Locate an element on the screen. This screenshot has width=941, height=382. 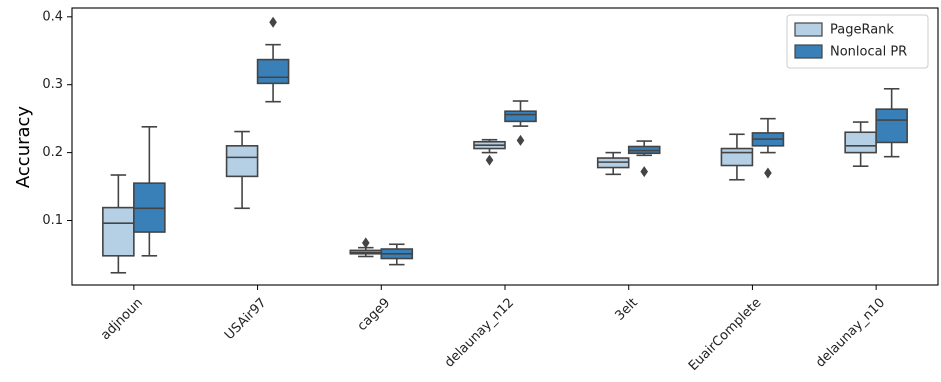
box-nonlocal-pr-delaunay_n12 is located at coordinates (520, 123).